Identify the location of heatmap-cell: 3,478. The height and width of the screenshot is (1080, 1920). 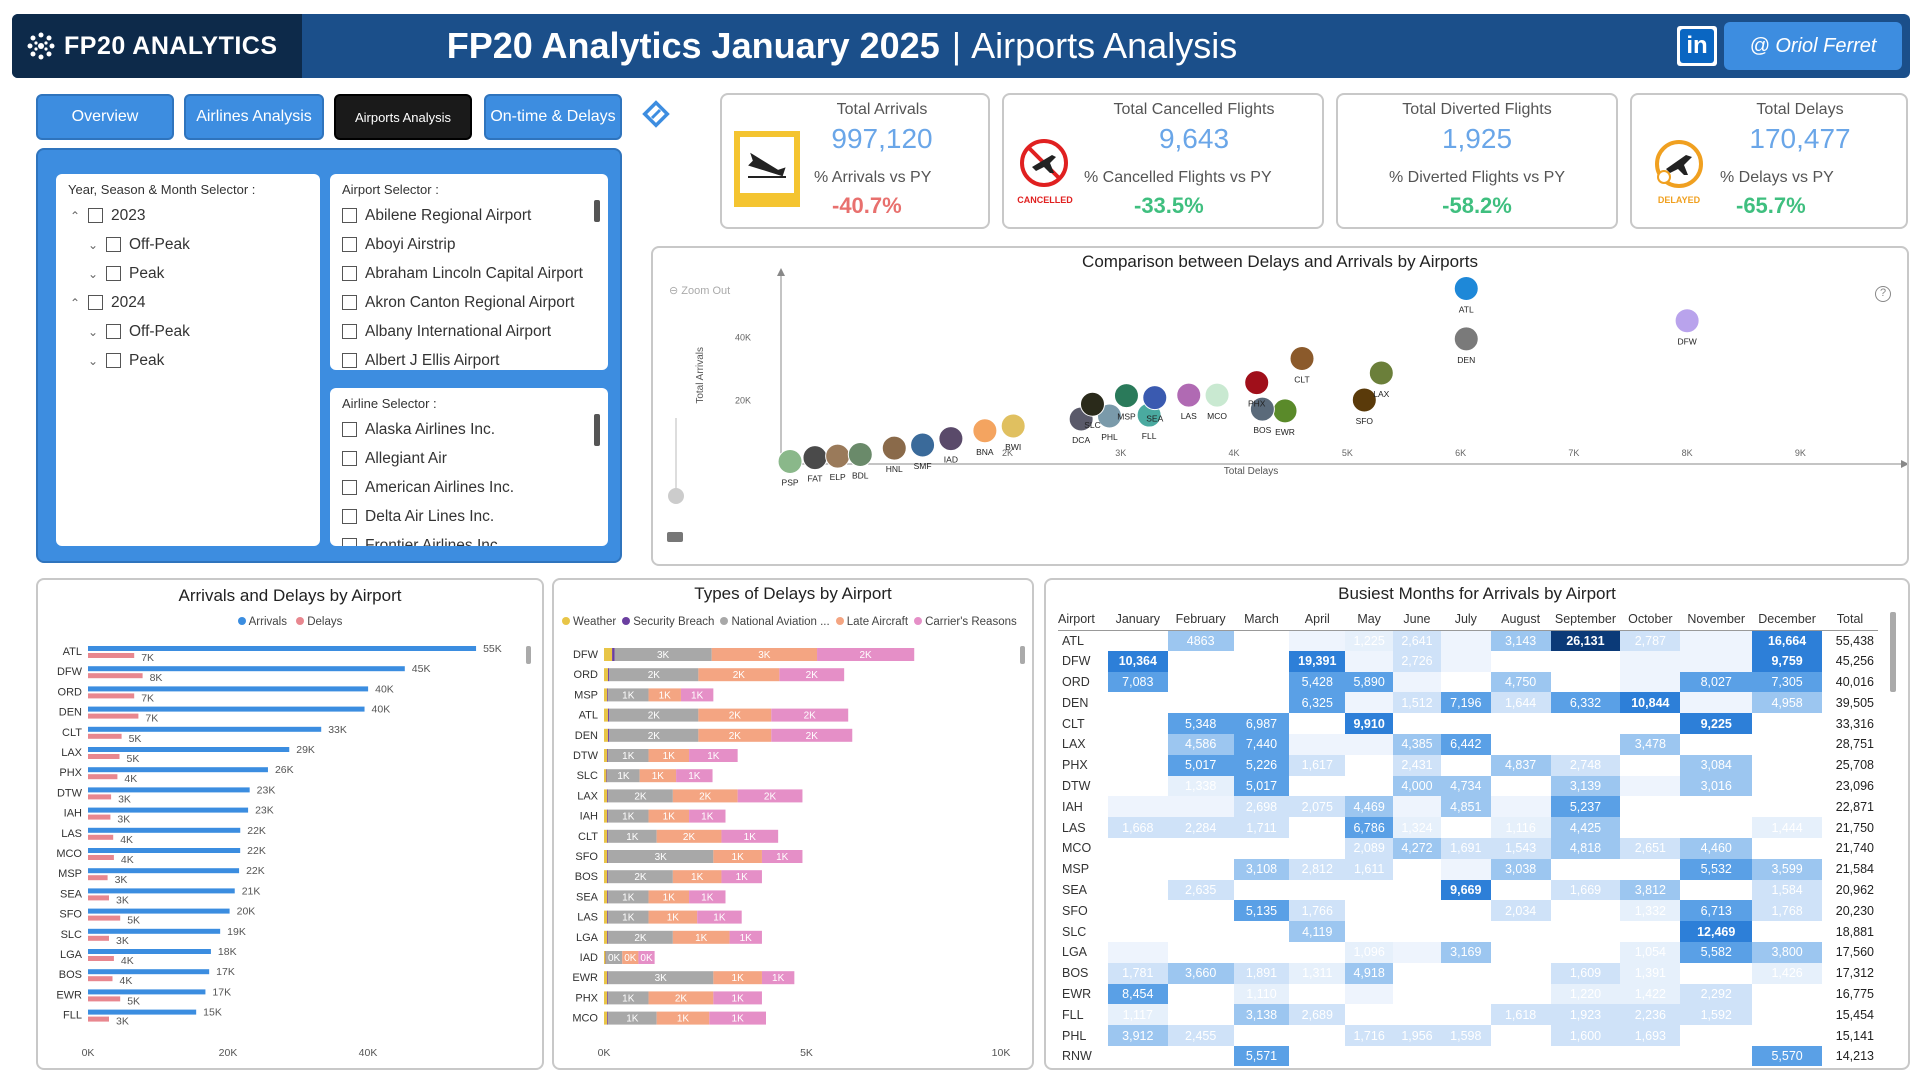
(1650, 744).